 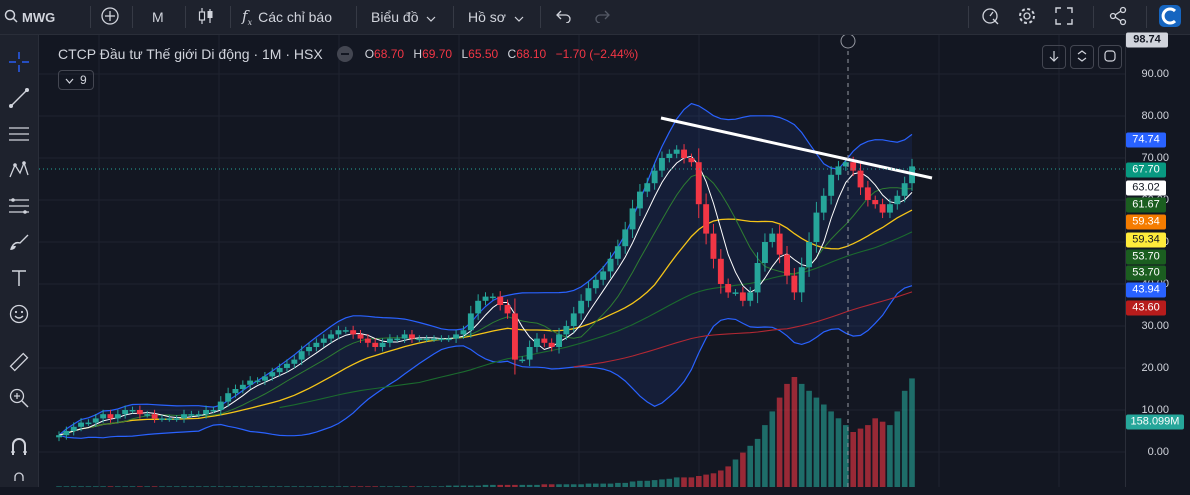 I want to click on fullscreen-button, so click(x=1064, y=17).